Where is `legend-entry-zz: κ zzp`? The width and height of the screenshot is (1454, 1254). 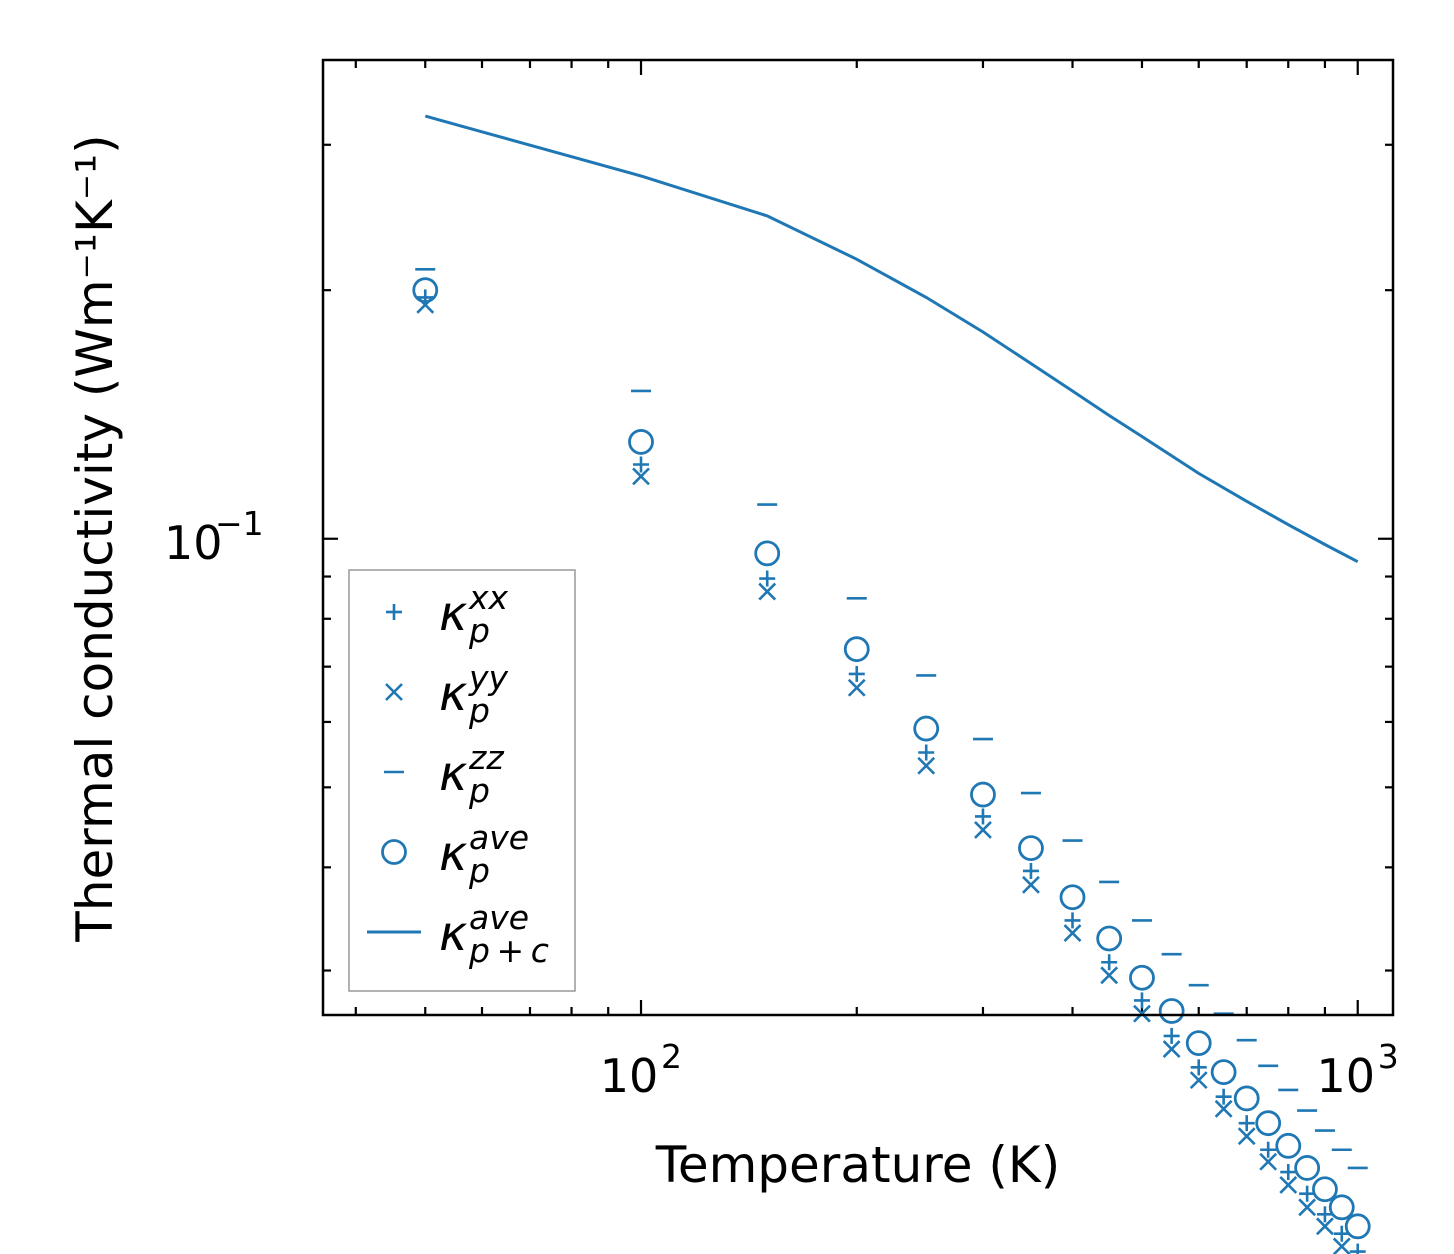 legend-entry-zz: κ zzp is located at coordinates (444, 774).